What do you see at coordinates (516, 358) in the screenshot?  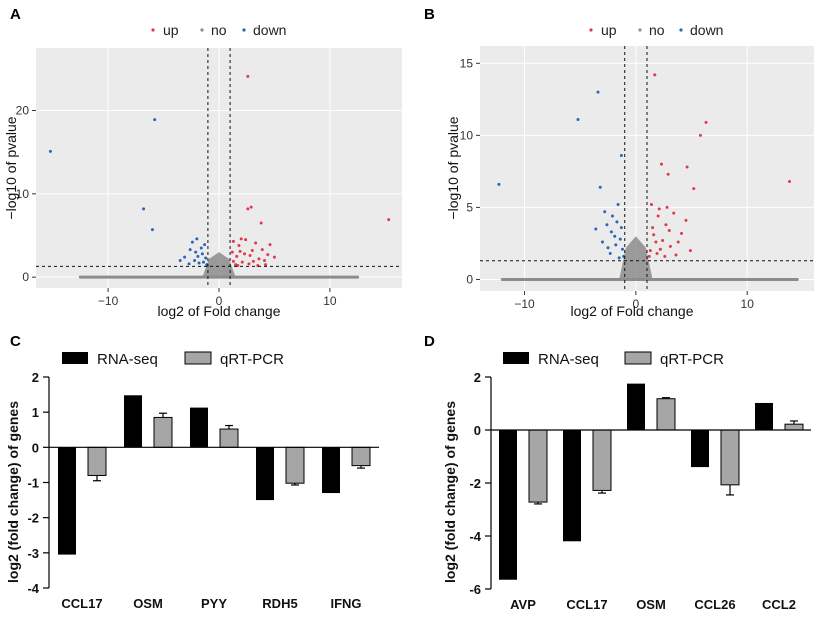 I see `legend-swatch-rna-seq` at bounding box center [516, 358].